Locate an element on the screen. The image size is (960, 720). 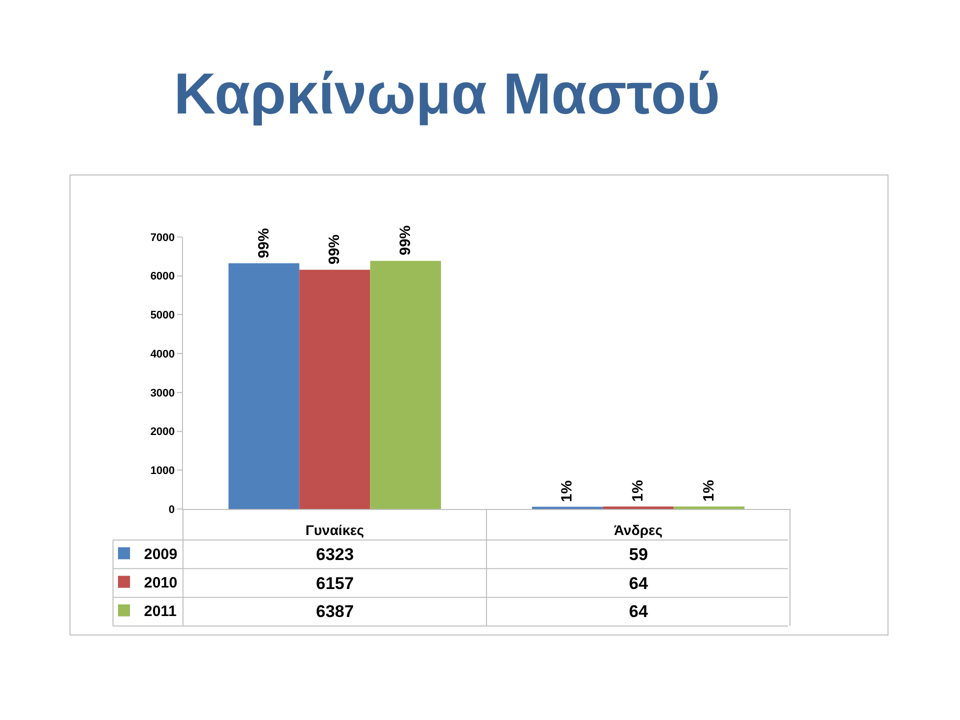
x-tick-label: Γυναίκες is located at coordinates (334, 530).